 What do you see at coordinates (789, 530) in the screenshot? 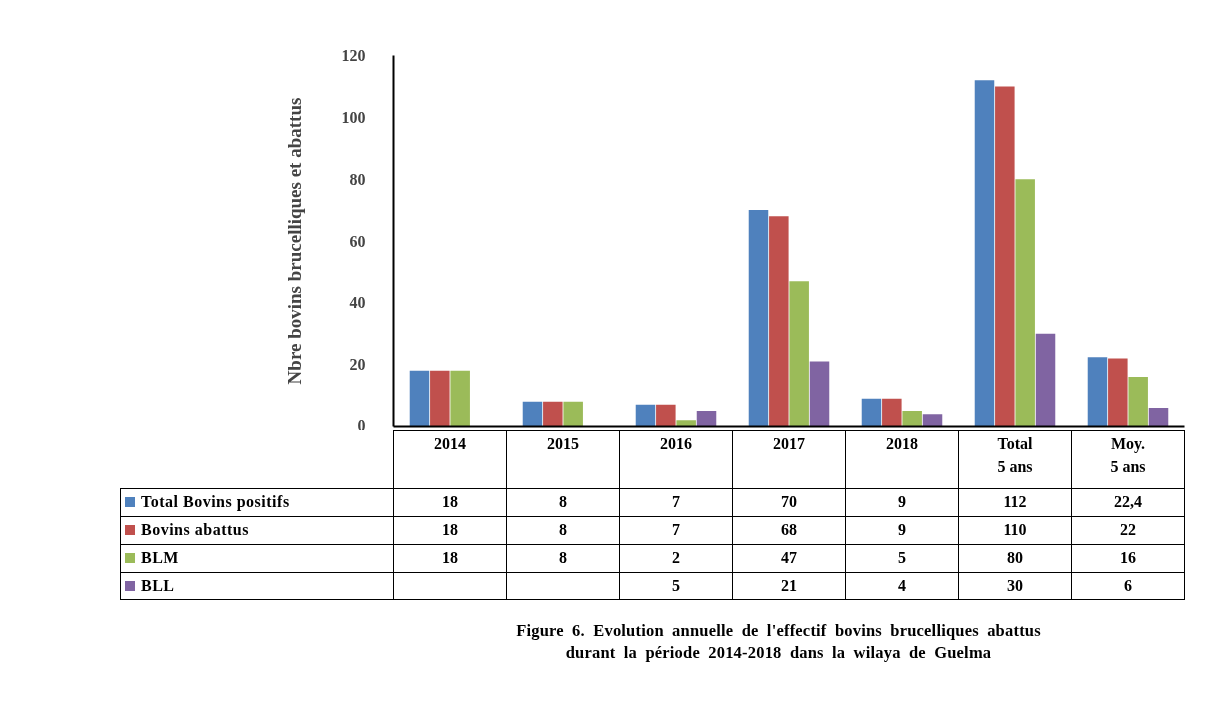
I see `data-label: 68` at bounding box center [789, 530].